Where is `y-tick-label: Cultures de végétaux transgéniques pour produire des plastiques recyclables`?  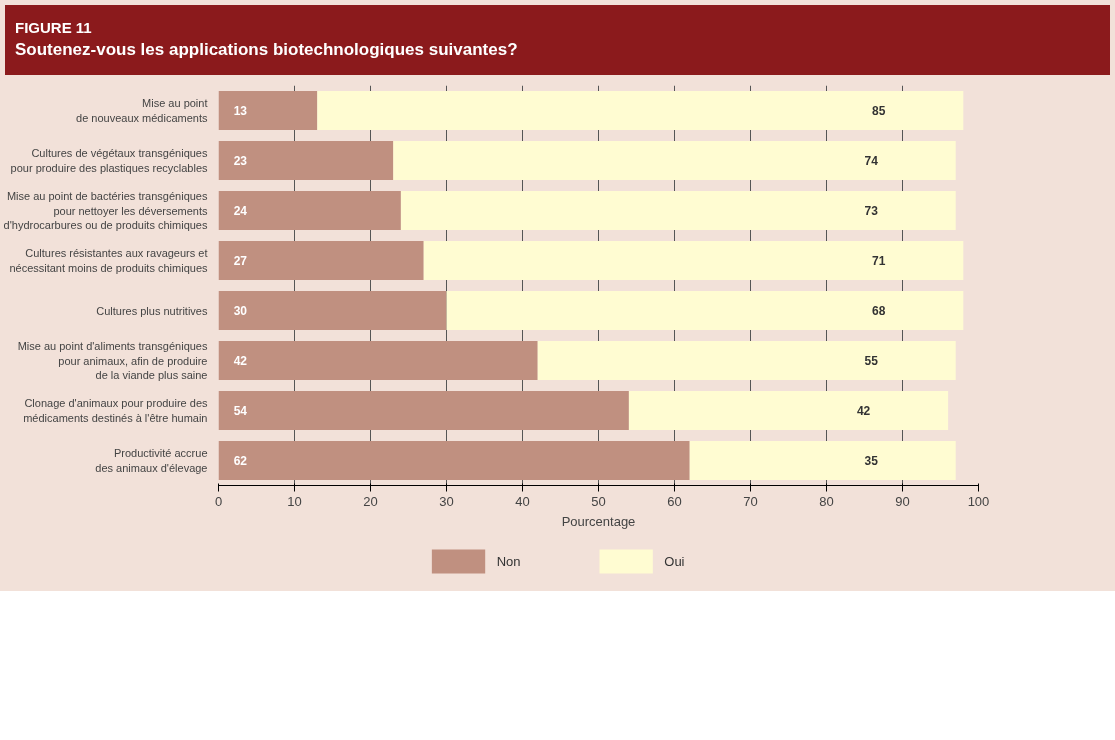 y-tick-label: Cultures de végétaux transgéniques pour produire des plastiques recyclables is located at coordinates (109, 160).